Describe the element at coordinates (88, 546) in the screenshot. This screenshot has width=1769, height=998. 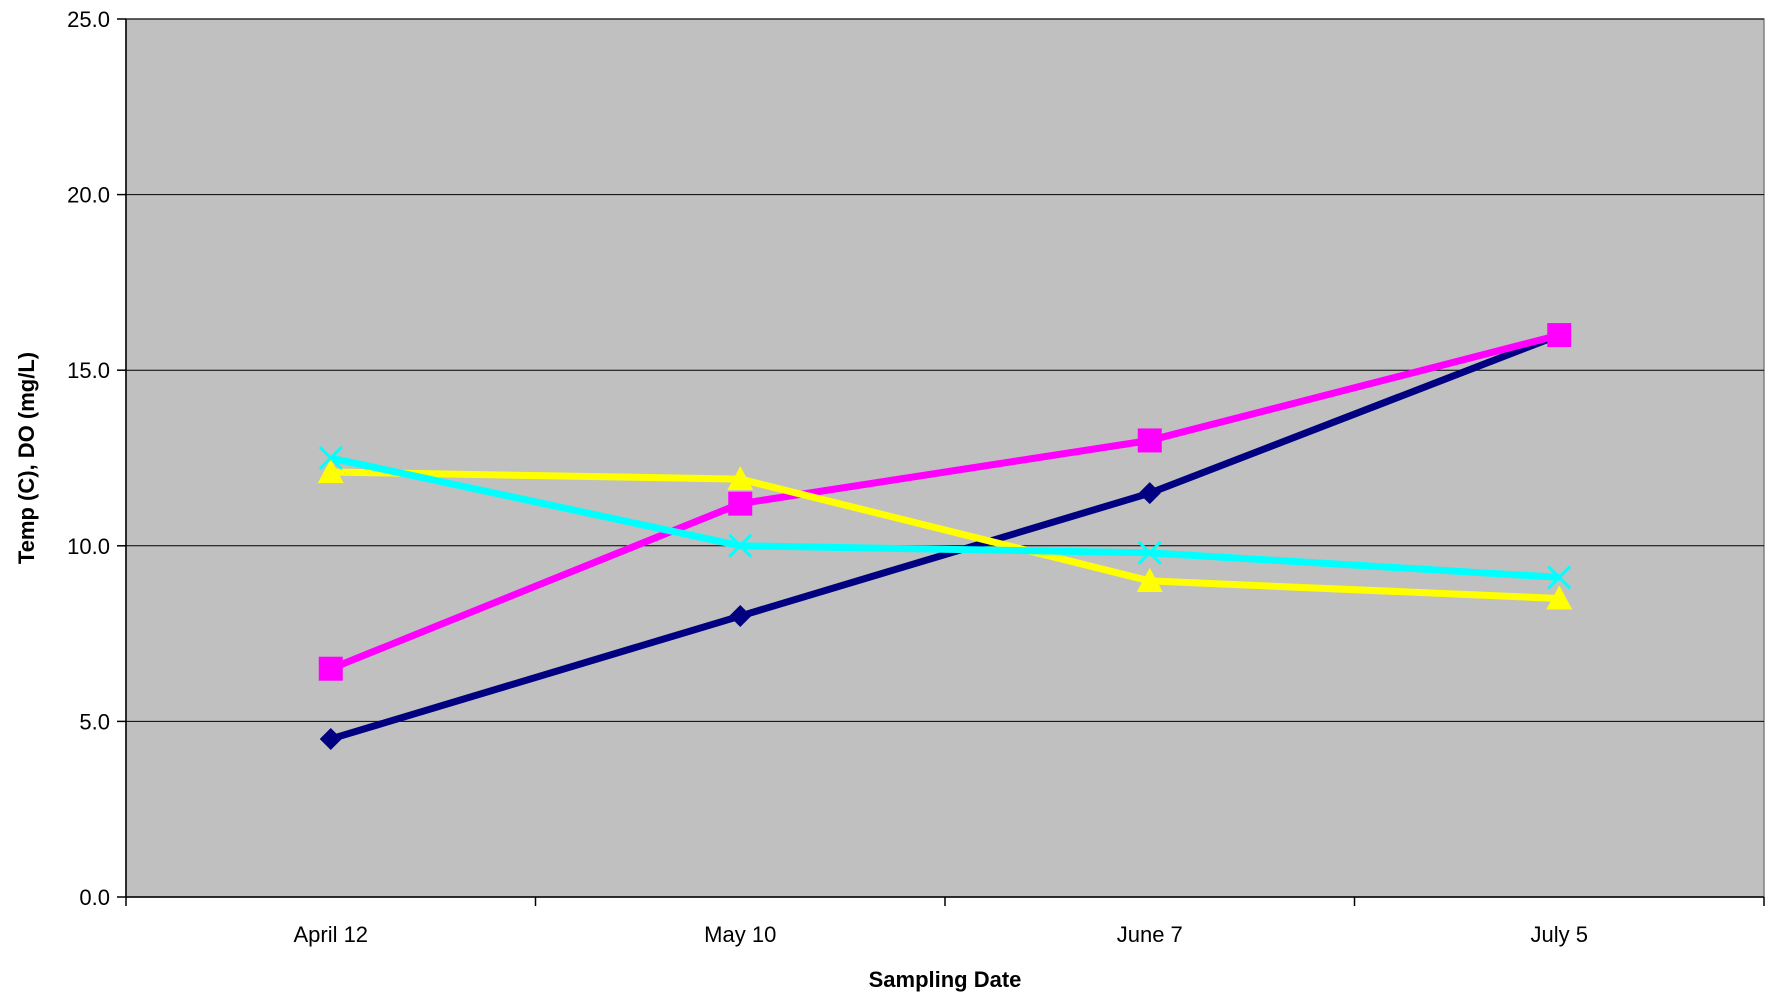
I see `y-tick-label: 10.0` at that location.